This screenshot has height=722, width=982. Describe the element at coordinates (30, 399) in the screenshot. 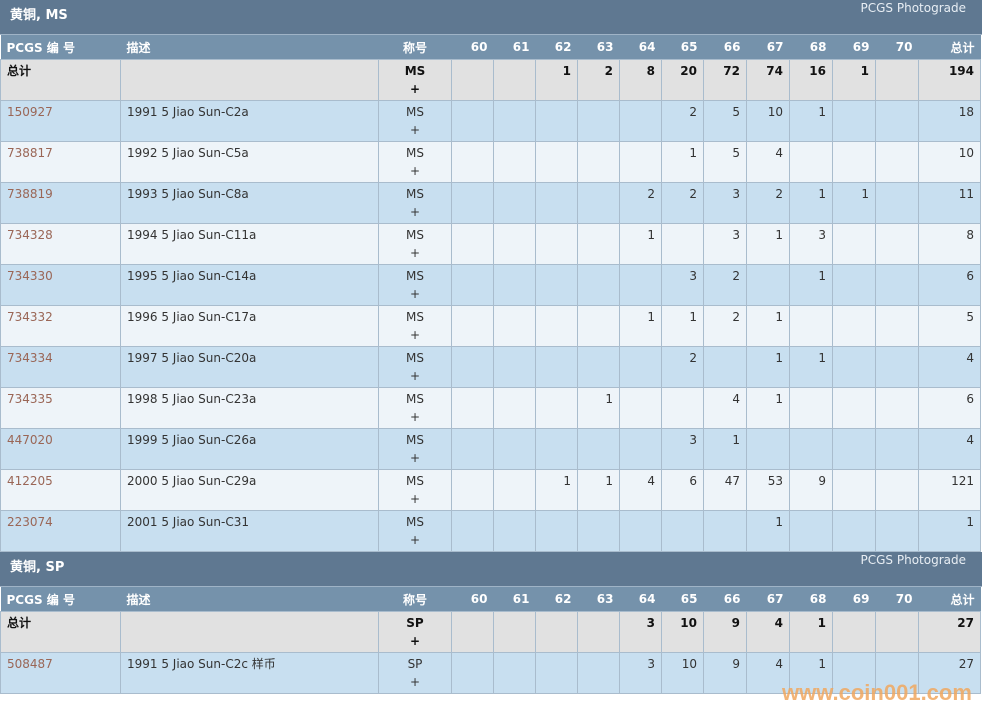

I see `pcgs-id-link: 734335` at that location.